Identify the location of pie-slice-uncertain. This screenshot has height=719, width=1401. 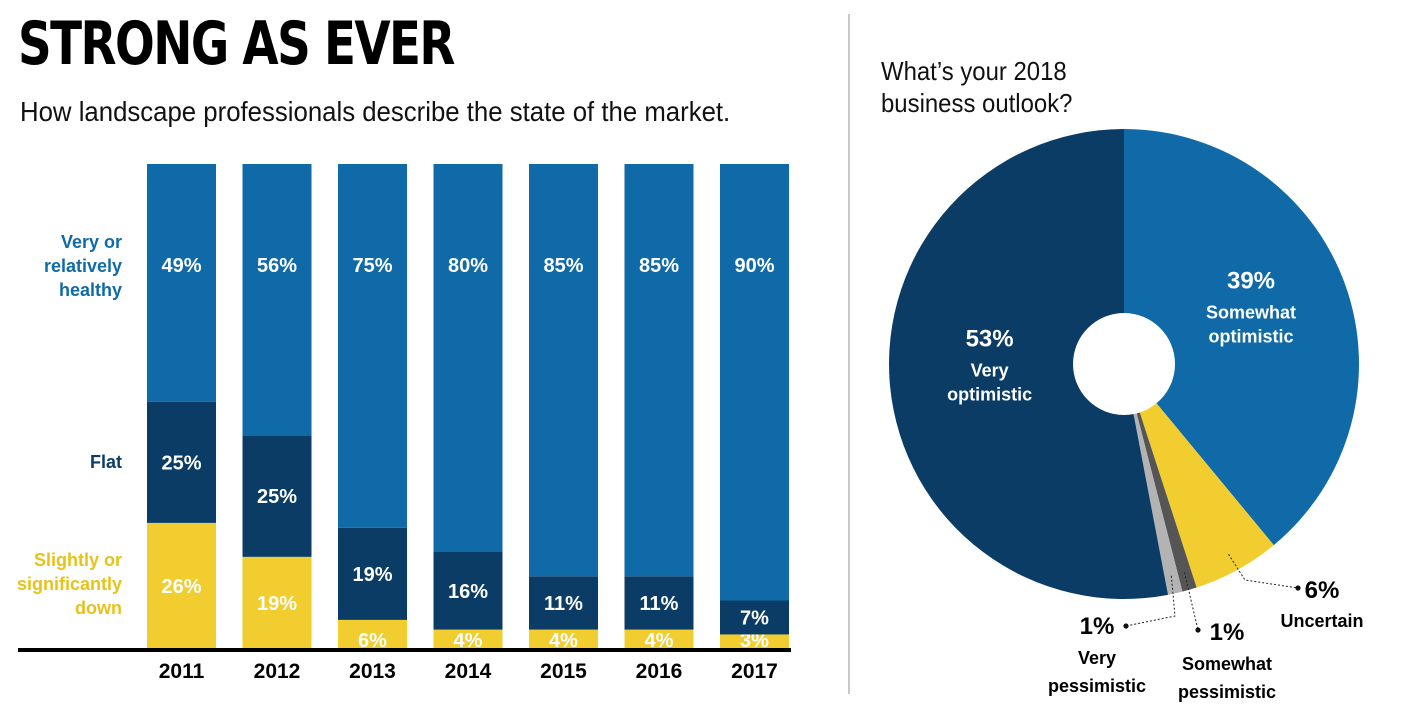
(1199, 476).